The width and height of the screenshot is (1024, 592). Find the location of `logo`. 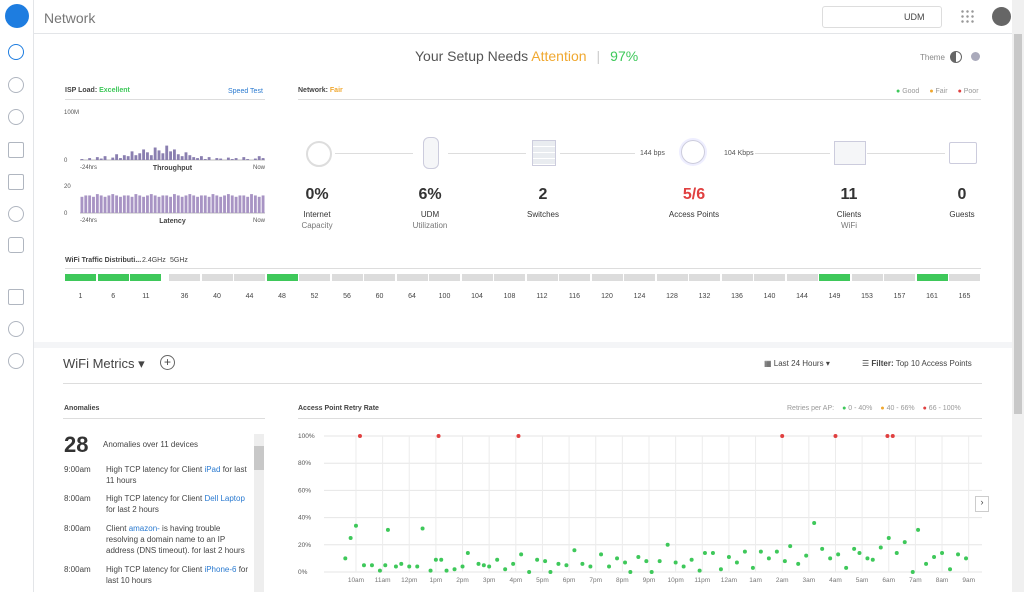

logo is located at coordinates (17, 16).